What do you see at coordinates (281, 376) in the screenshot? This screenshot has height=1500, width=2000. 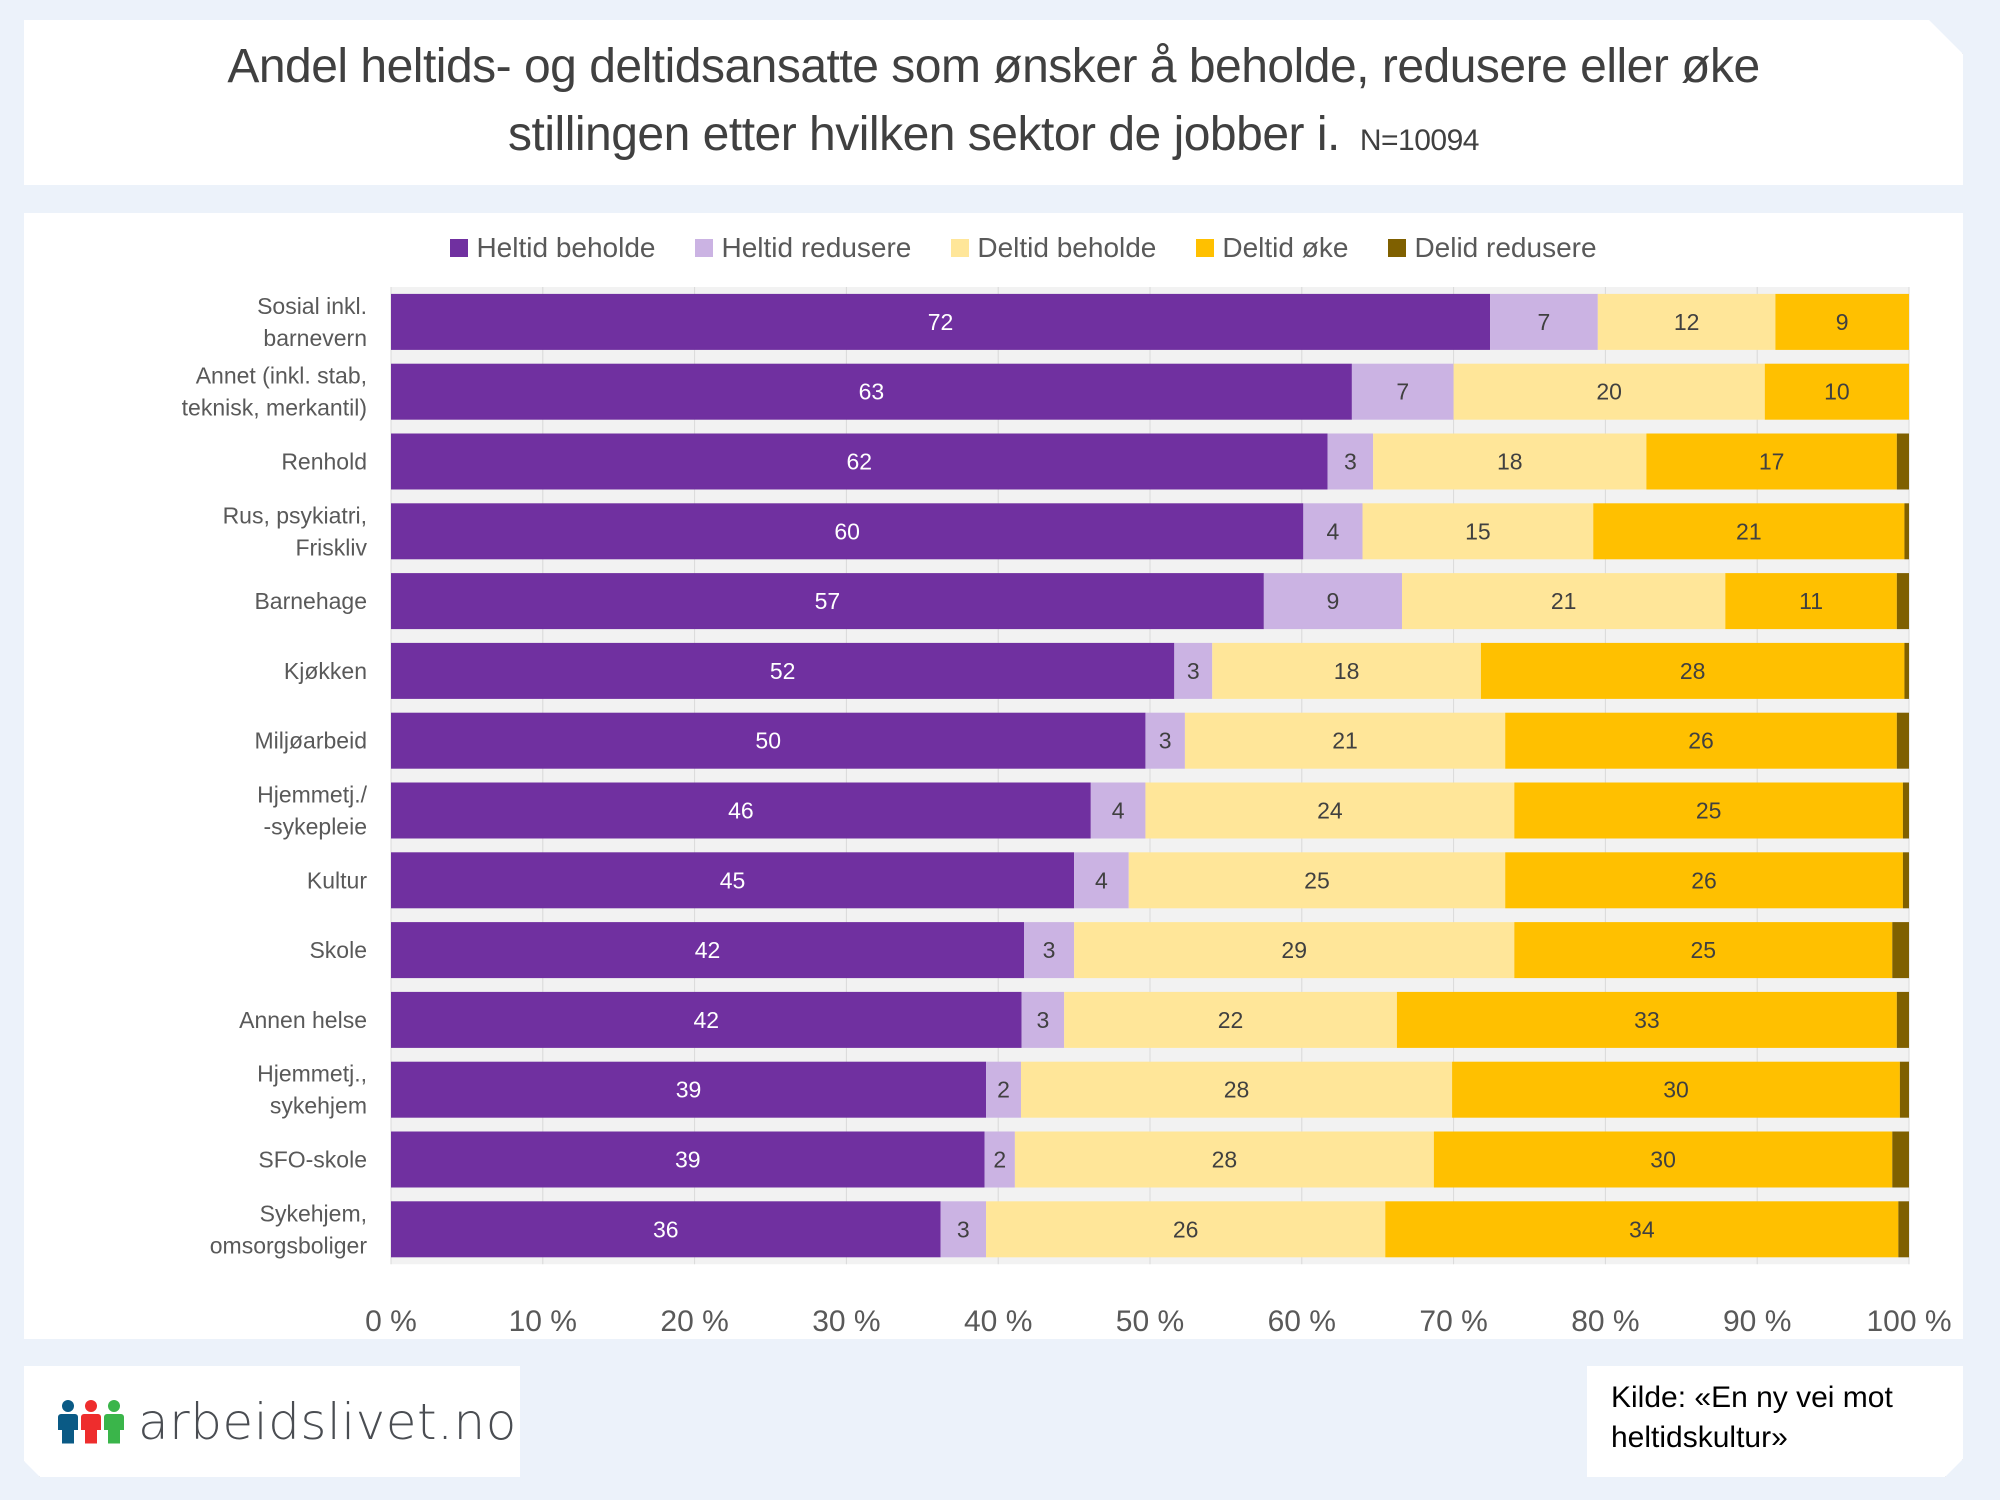 I see `category-label: Annet (inkl. stab,` at bounding box center [281, 376].